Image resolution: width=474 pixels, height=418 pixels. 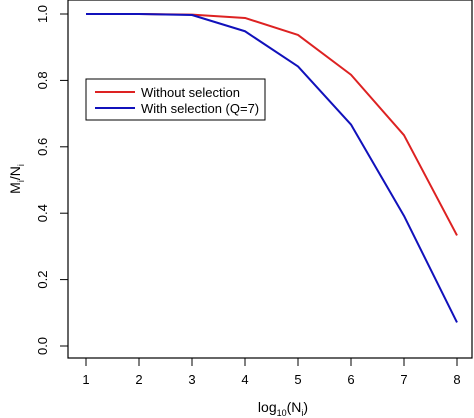 I want to click on legend-box, so click(x=175, y=99).